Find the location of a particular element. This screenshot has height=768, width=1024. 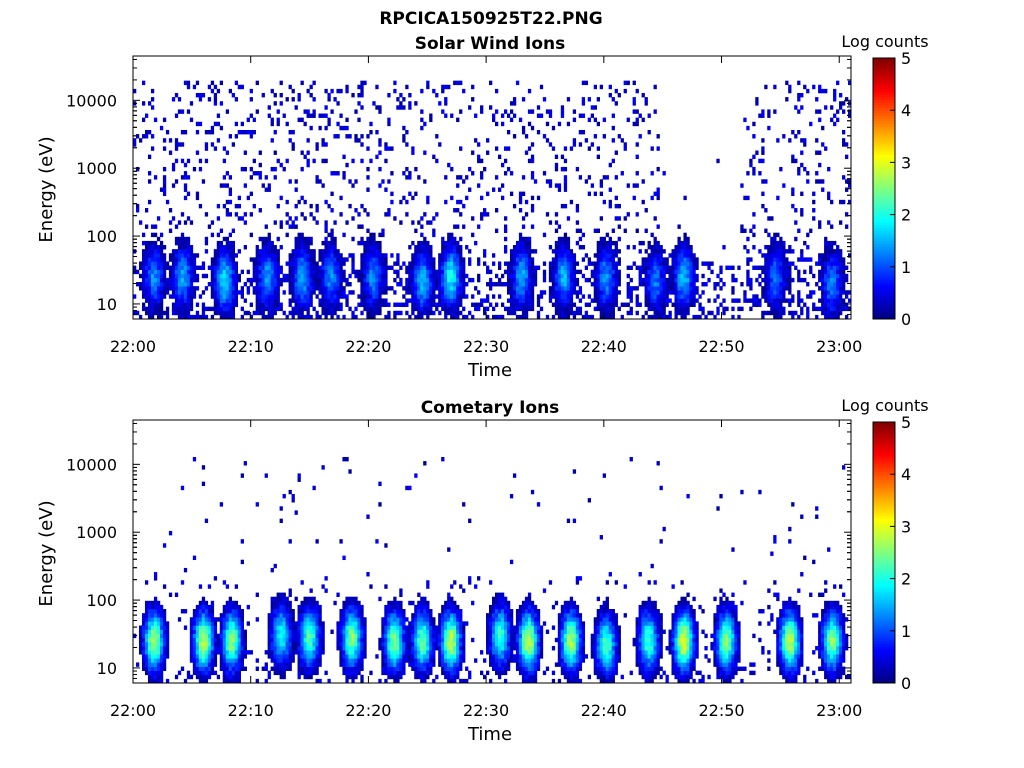

panel-title: Cometary Ions is located at coordinates (490, 408).